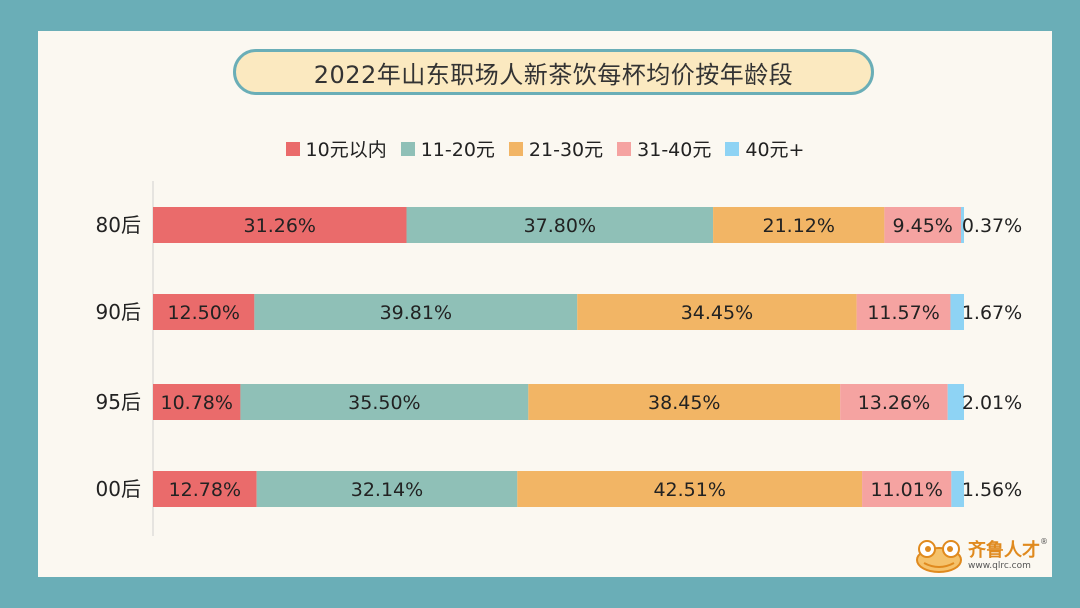 The image size is (1080, 608). What do you see at coordinates (775, 150) in the screenshot?
I see `legend-label: 40元+` at bounding box center [775, 150].